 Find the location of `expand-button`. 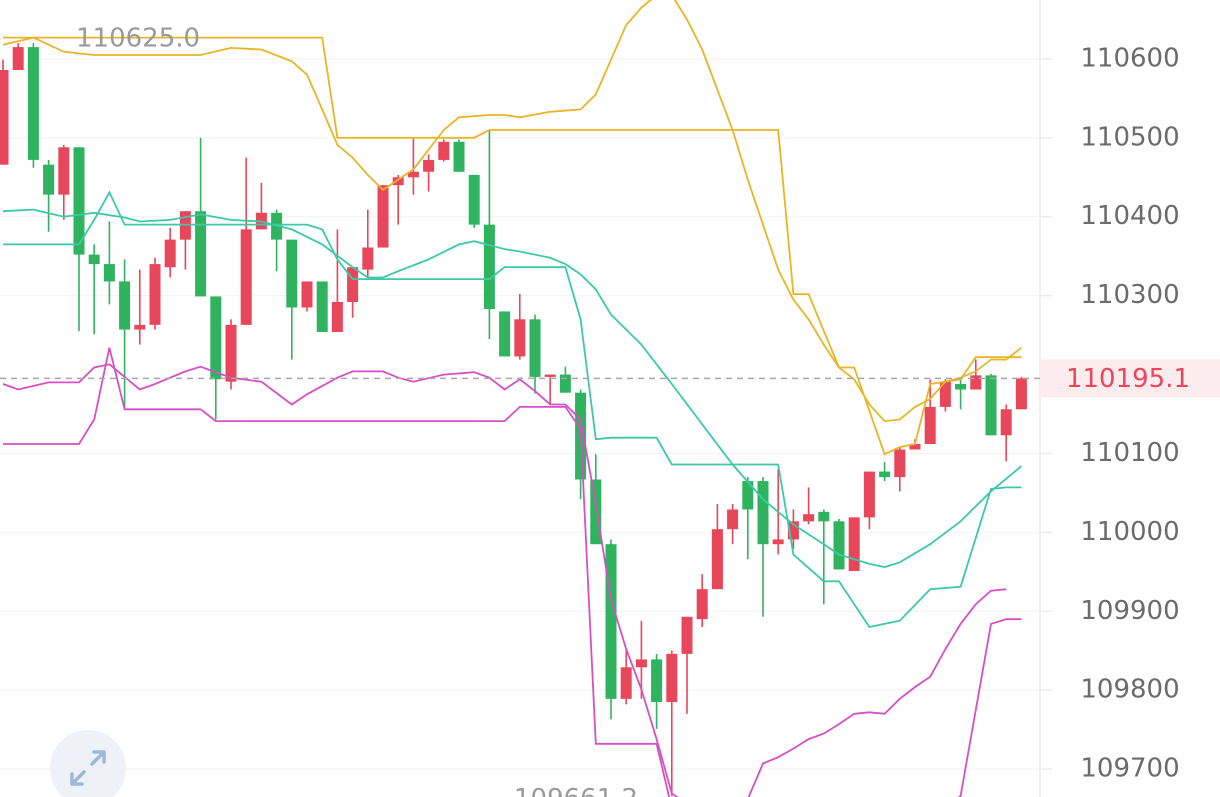

expand-button is located at coordinates (88, 763).